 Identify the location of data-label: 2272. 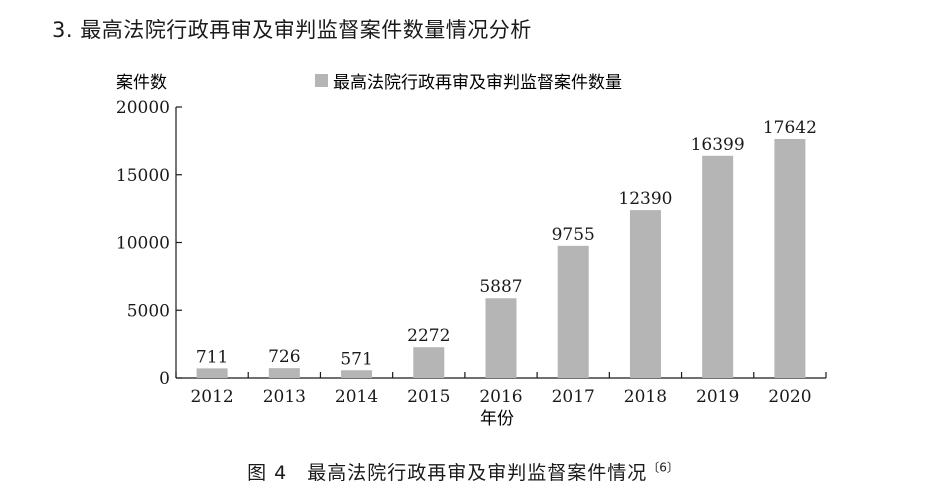
(428, 336).